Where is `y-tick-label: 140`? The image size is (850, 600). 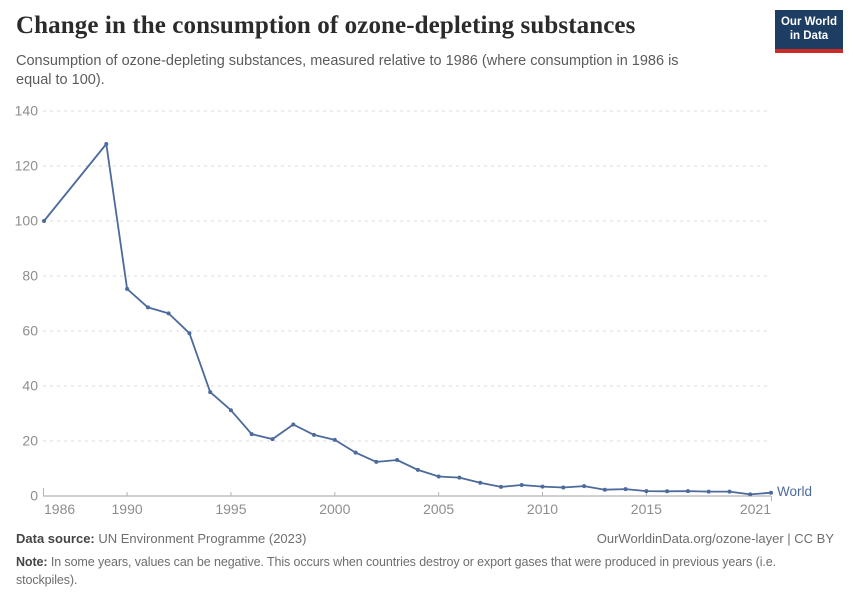
y-tick-label: 140 is located at coordinates (27, 111).